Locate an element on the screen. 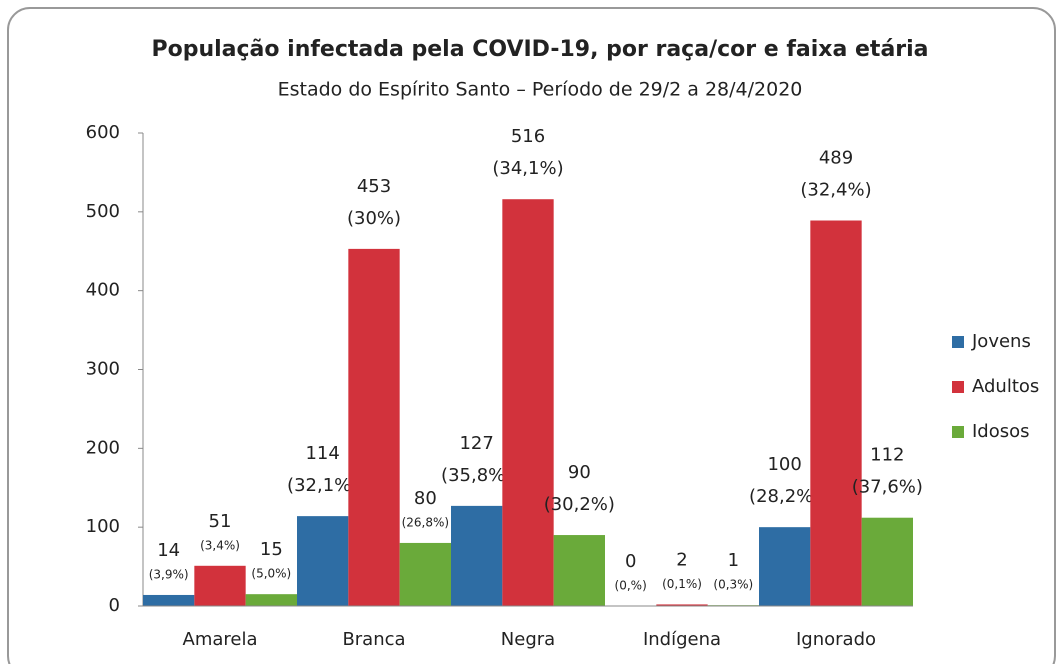 This screenshot has width=1063, height=664. value-label: 516 is located at coordinates (528, 136).